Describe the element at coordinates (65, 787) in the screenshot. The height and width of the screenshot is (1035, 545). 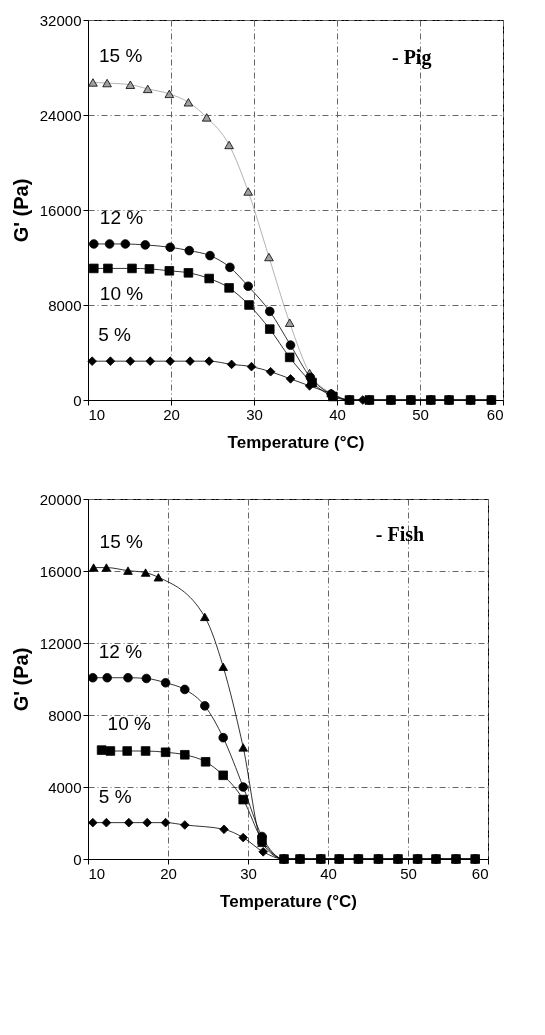
I see `y-tick-label: 4000` at that location.